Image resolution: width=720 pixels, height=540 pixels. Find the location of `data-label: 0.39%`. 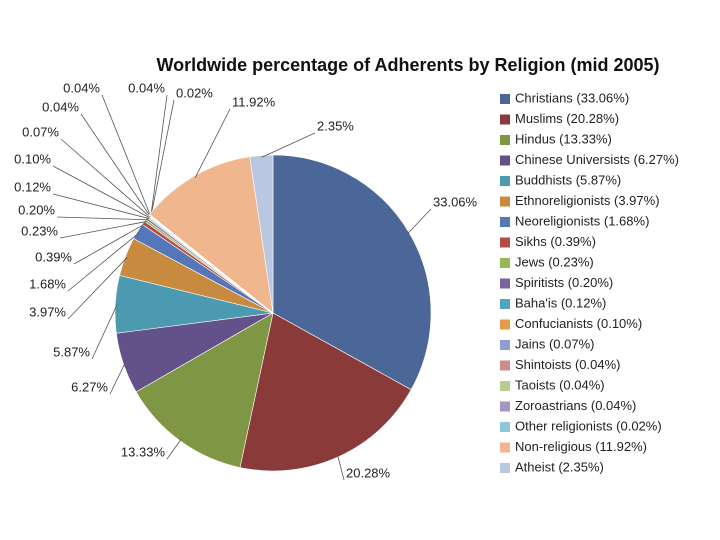

data-label: 0.39% is located at coordinates (53, 256).